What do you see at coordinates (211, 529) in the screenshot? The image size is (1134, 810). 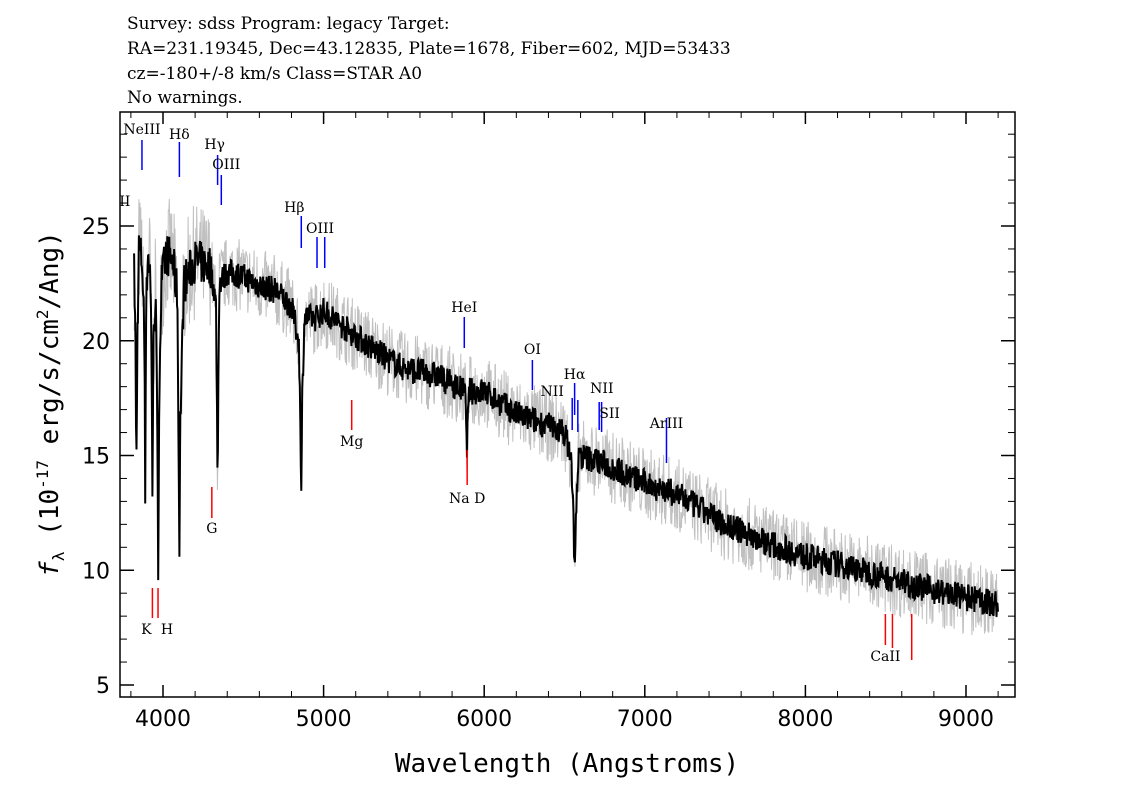 I see `line-label: G` at bounding box center [211, 529].